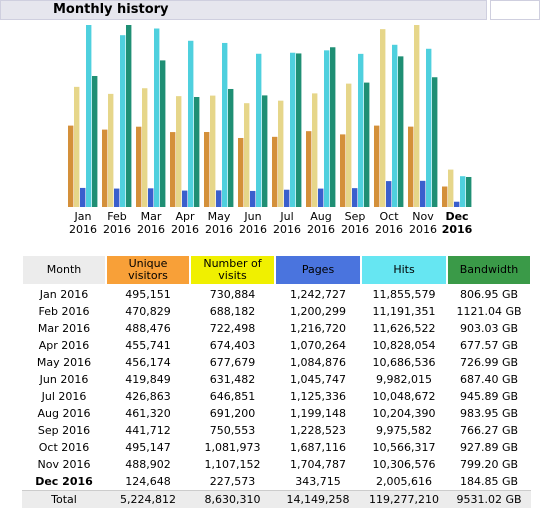 The width and height of the screenshot is (540, 520). Describe the element at coordinates (318, 481) in the screenshot. I see `table-cell: 343,715` at that location.